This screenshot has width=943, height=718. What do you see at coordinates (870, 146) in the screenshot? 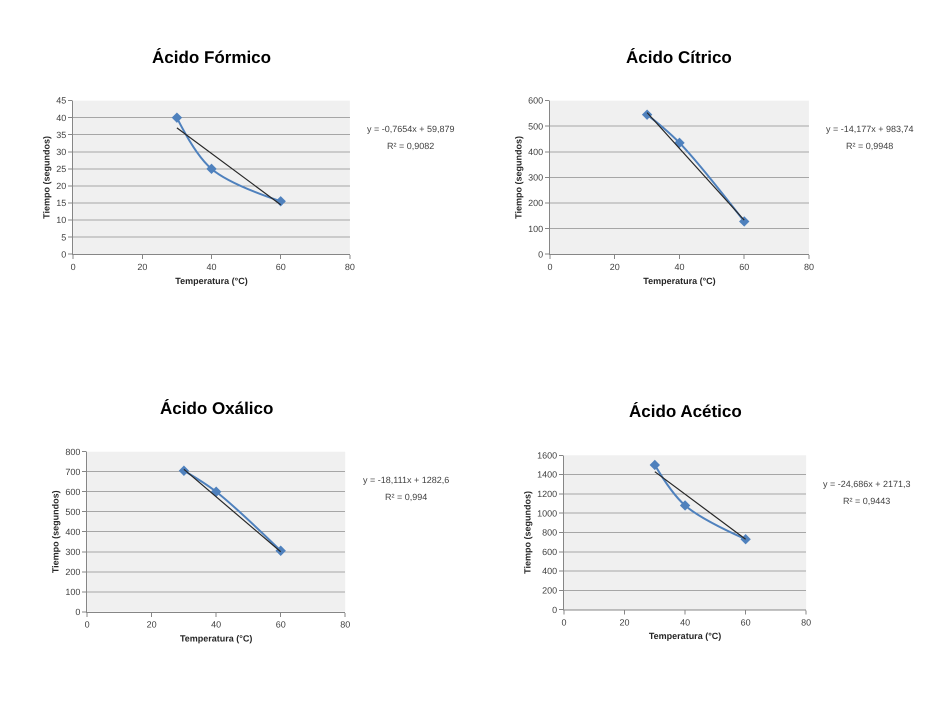
I see `text: R² = 0,9948` at bounding box center [870, 146].